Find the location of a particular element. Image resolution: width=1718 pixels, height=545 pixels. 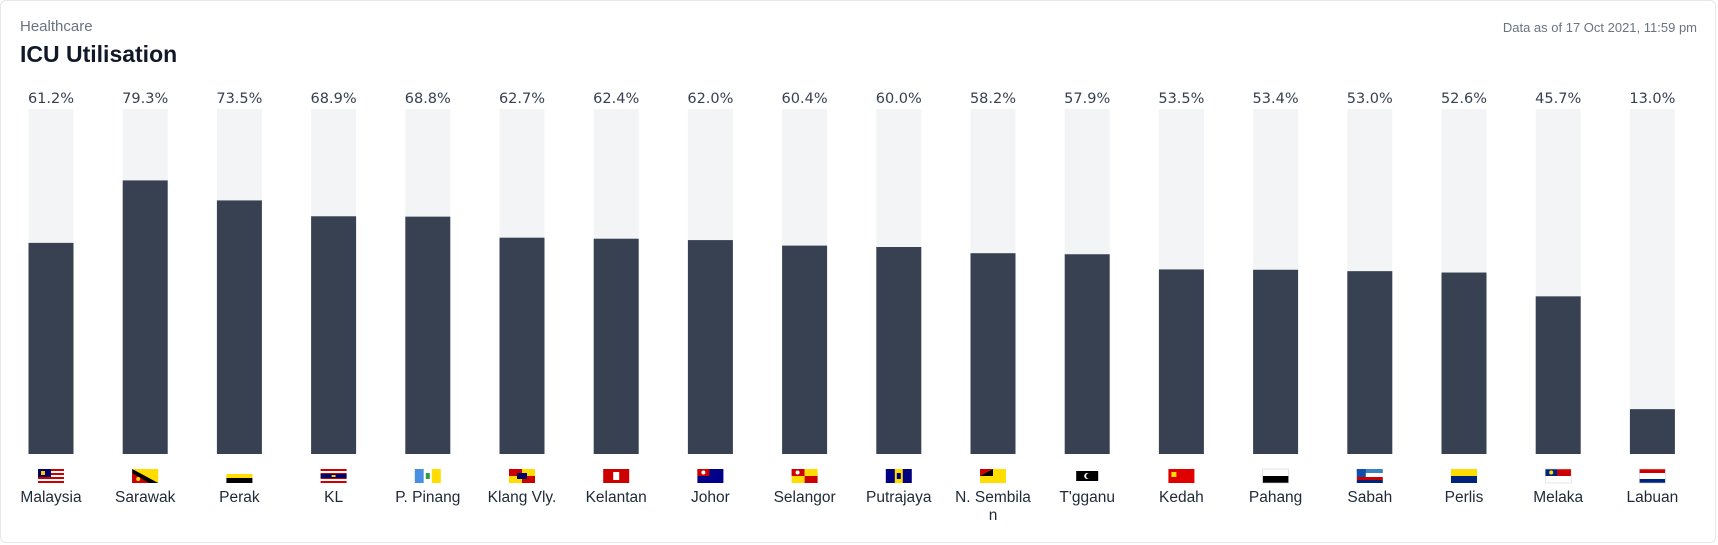

kelantan-flag-icon is located at coordinates (616, 476).